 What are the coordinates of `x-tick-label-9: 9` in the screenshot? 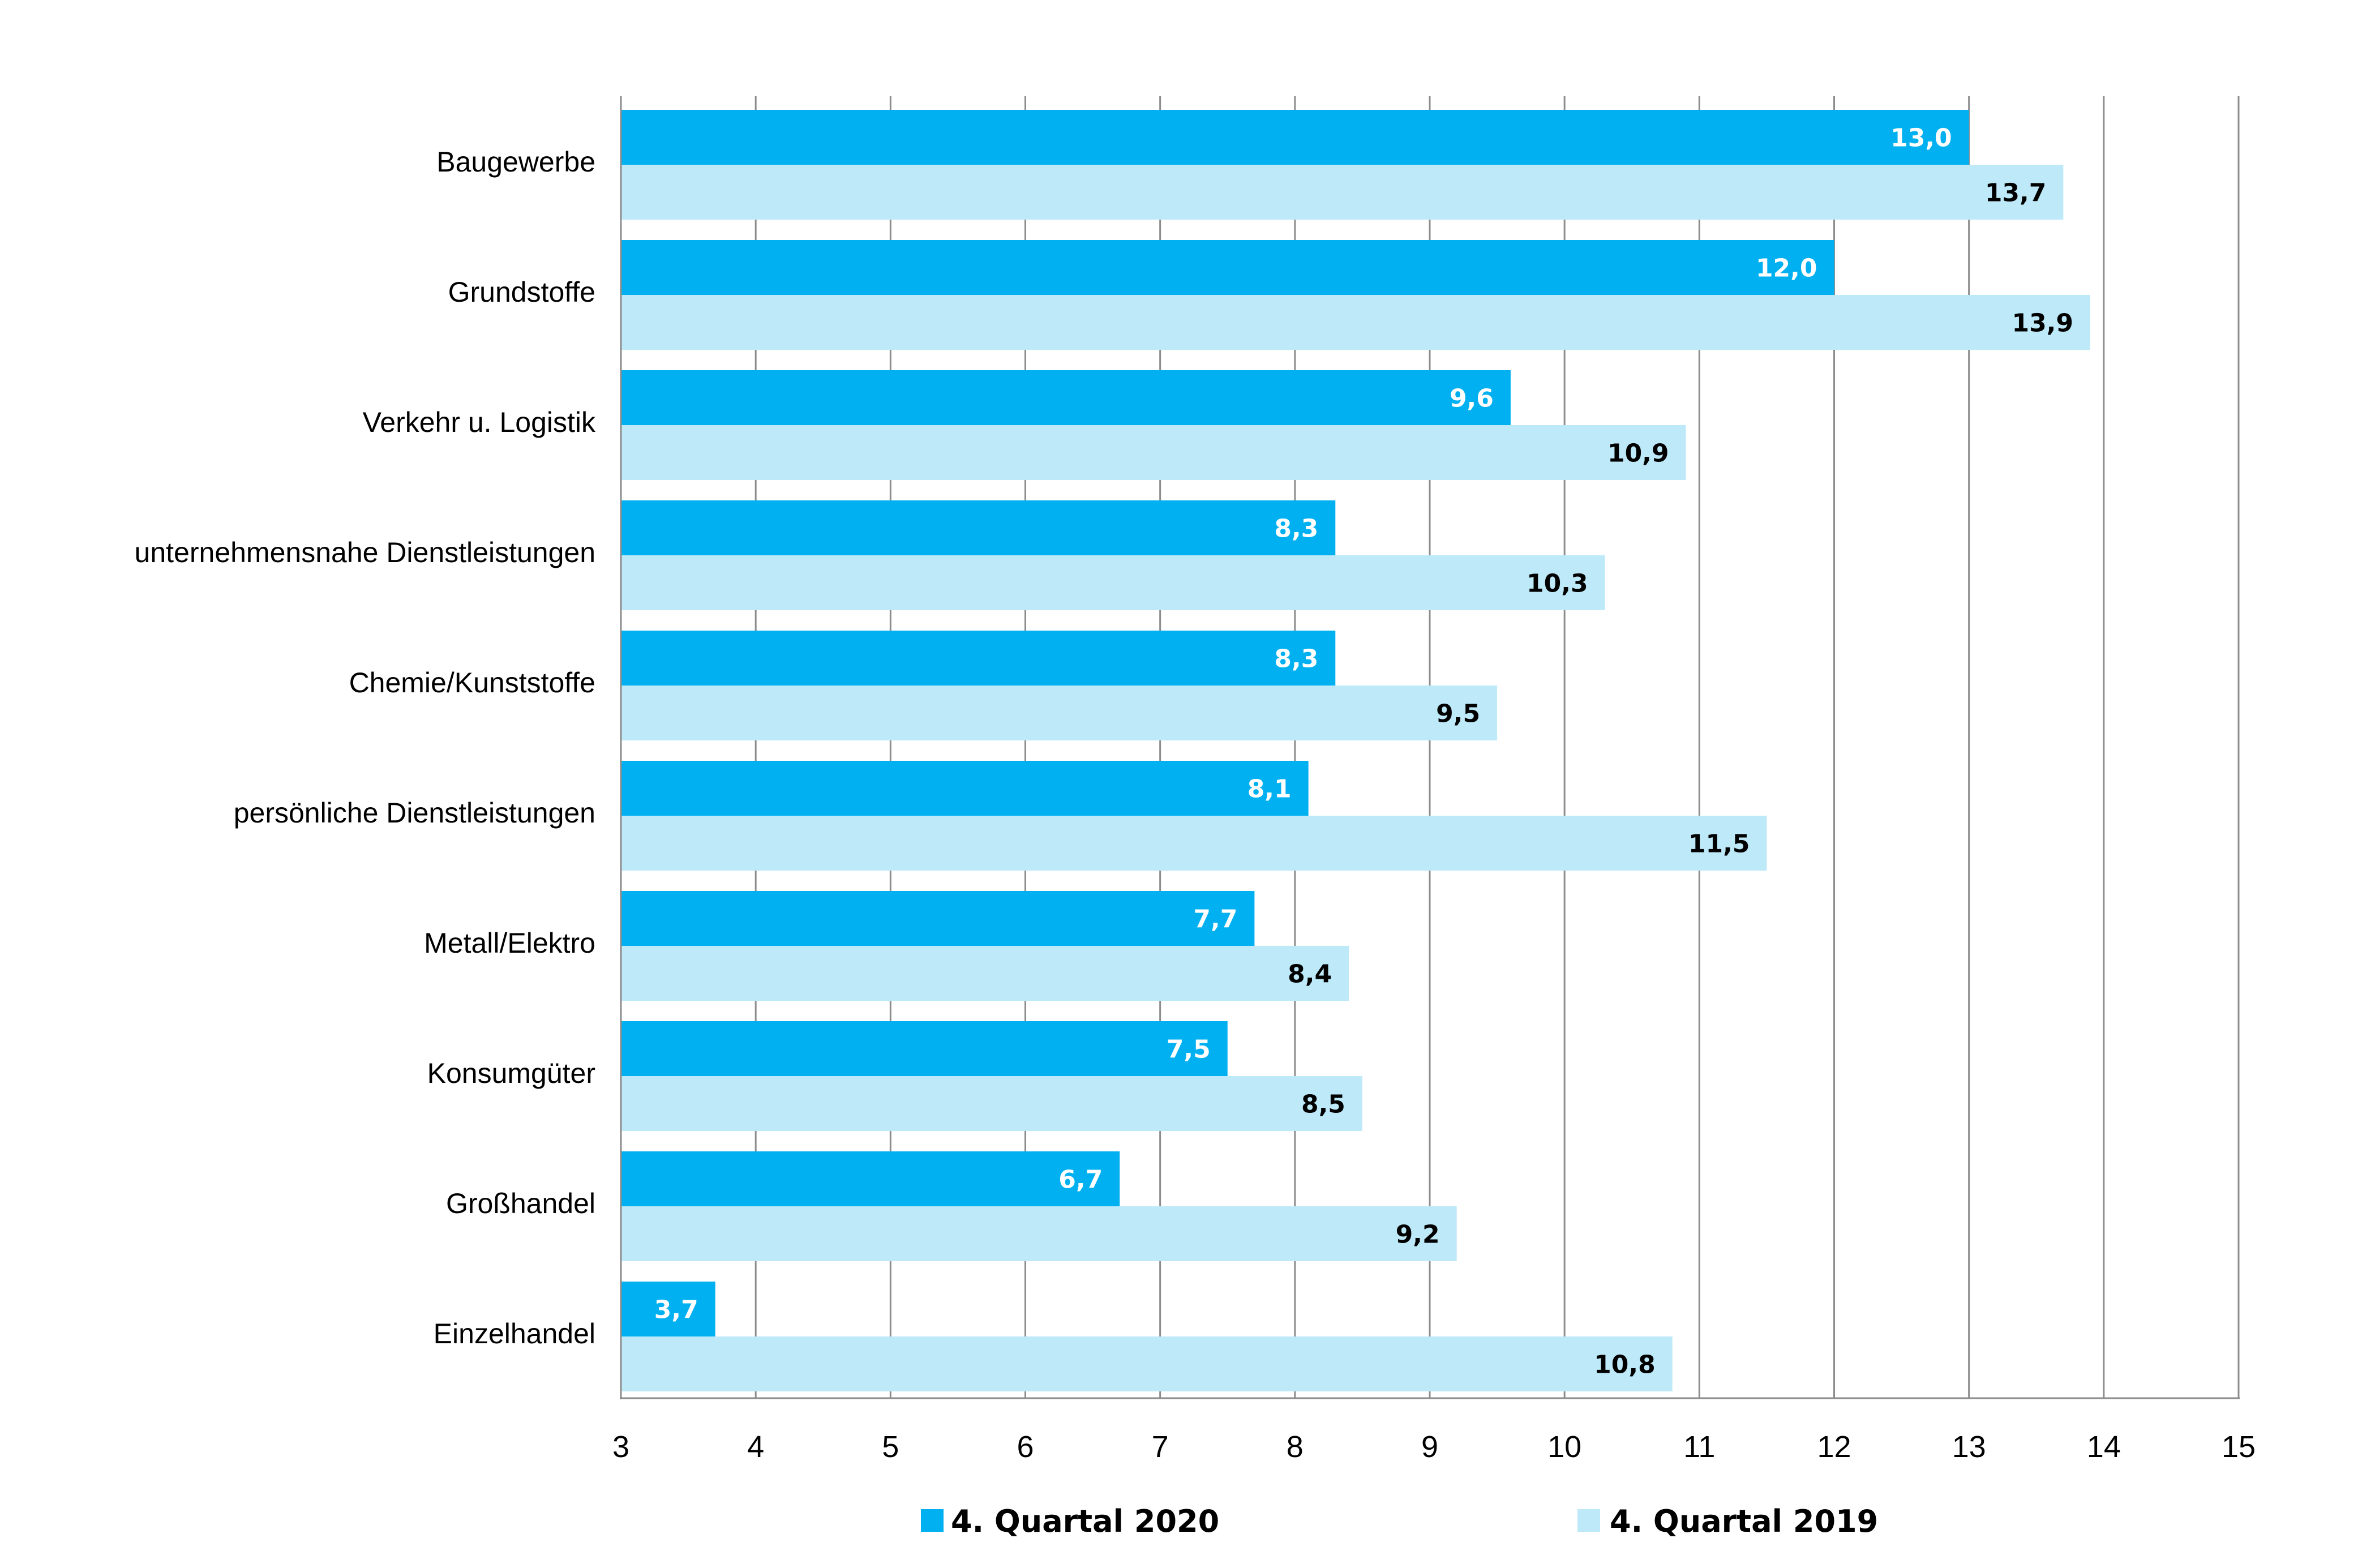 It's located at (1429, 1447).